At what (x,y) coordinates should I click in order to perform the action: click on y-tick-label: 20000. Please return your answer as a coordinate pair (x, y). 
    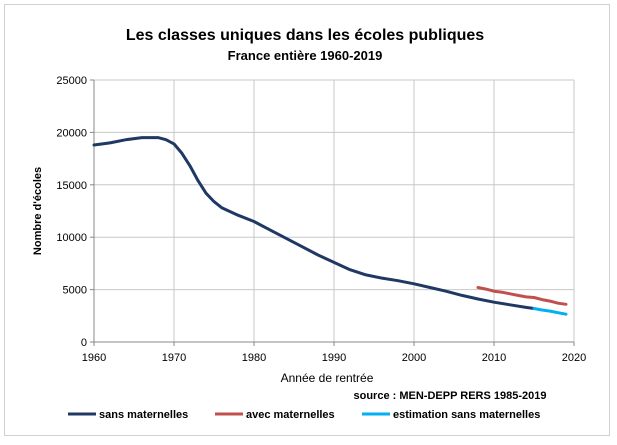
    Looking at the image, I should click on (71, 133).